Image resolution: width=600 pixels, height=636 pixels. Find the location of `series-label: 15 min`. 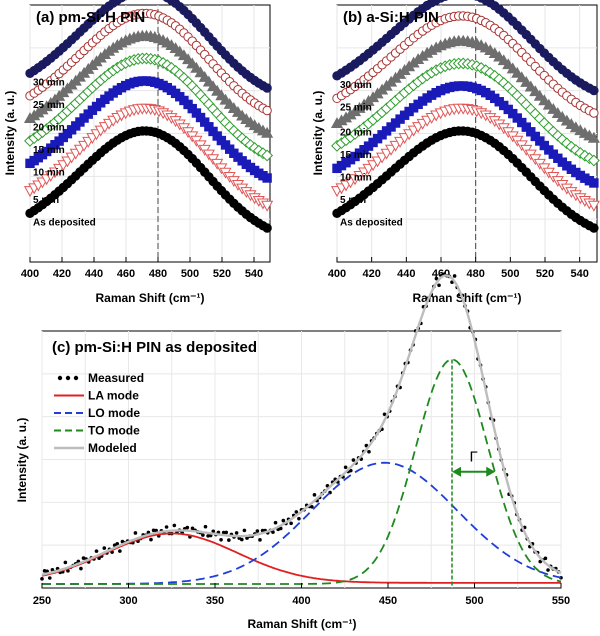

series-label: 15 min is located at coordinates (49, 150).